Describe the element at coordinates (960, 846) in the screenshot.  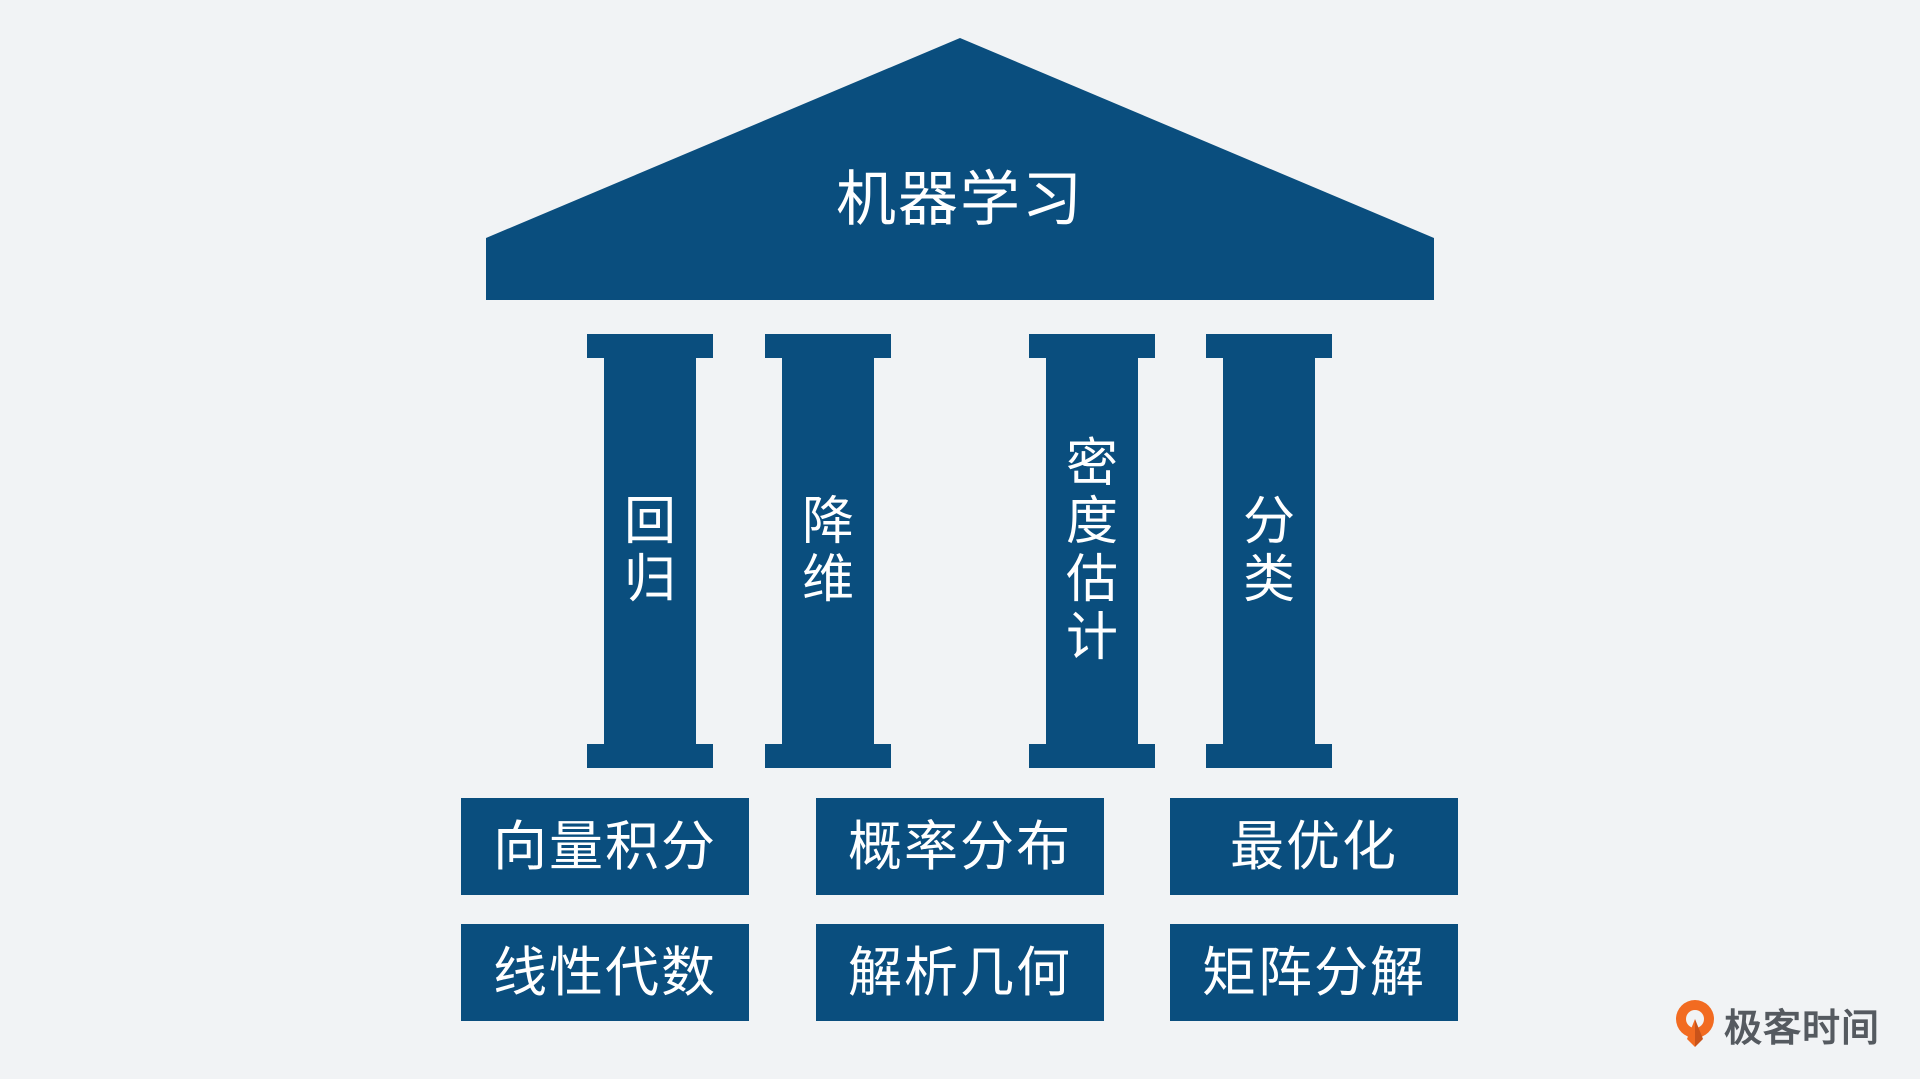
I see `foundation-box-probability-distribution: 概率分布` at that location.